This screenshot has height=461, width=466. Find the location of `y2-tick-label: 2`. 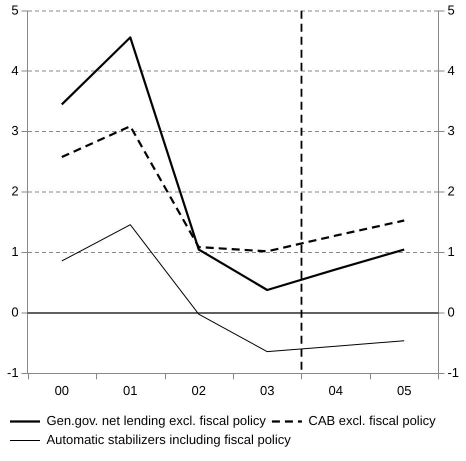

y2-tick-label: 2 is located at coordinates (451, 191).